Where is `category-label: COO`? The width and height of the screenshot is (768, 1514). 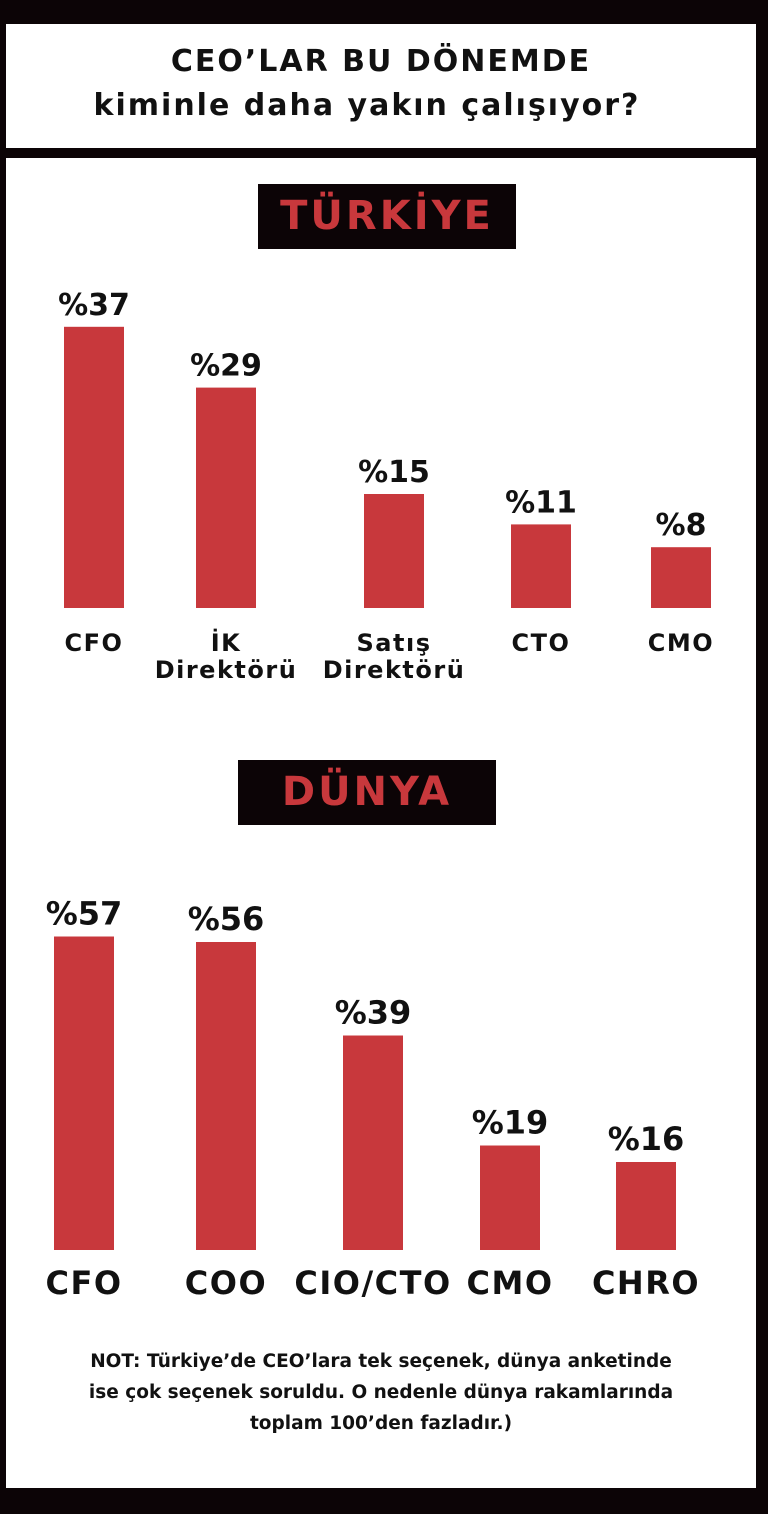 category-label: COO is located at coordinates (226, 1283).